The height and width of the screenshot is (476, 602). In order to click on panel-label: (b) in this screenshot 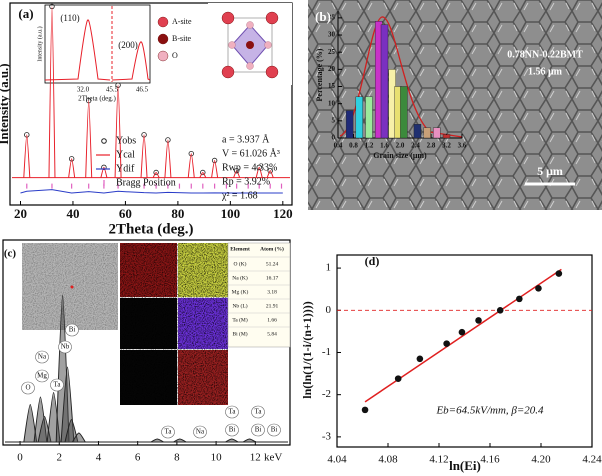, I will do `click(323, 16)`.